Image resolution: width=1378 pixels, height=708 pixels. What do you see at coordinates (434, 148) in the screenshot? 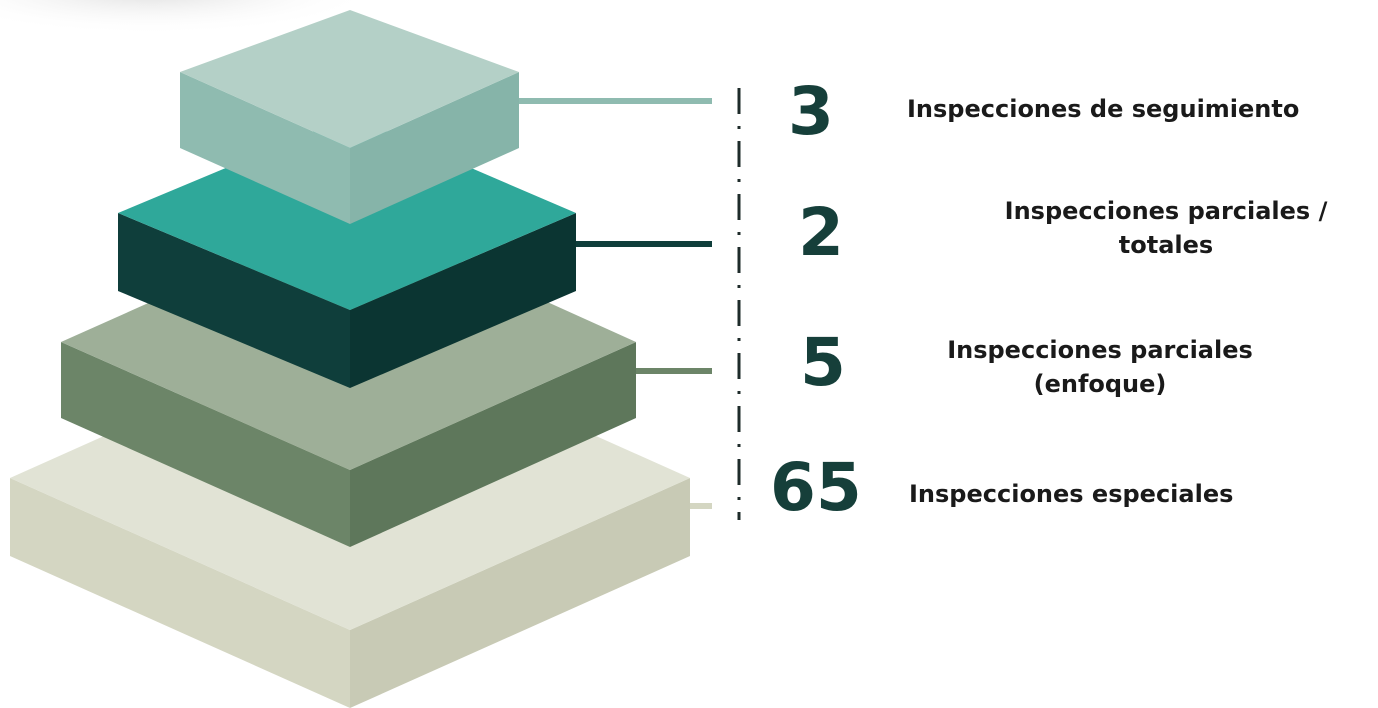
I see `tier-seguimiento-right-face` at bounding box center [434, 148].